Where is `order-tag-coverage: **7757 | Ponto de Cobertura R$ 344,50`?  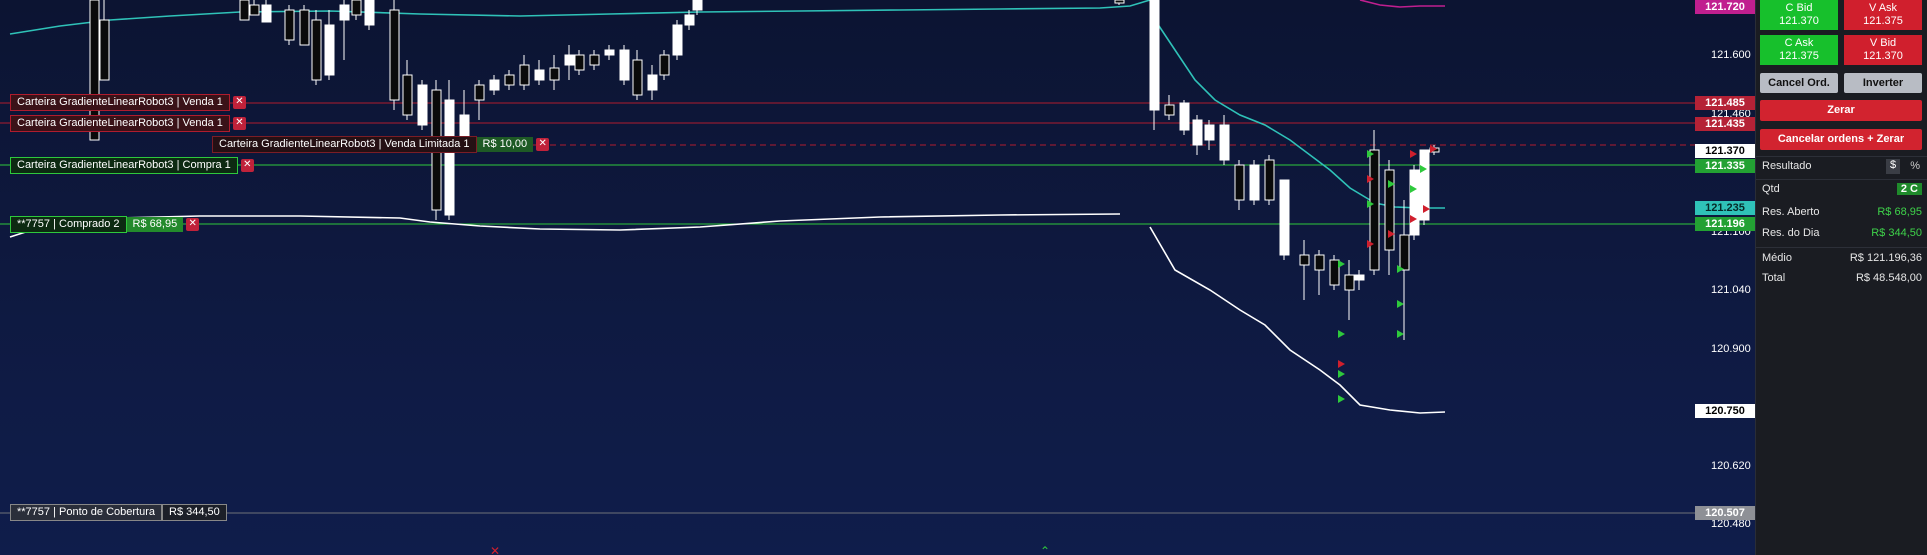 order-tag-coverage: **7757 | Ponto de Cobertura R$ 344,50 is located at coordinates (118, 512).